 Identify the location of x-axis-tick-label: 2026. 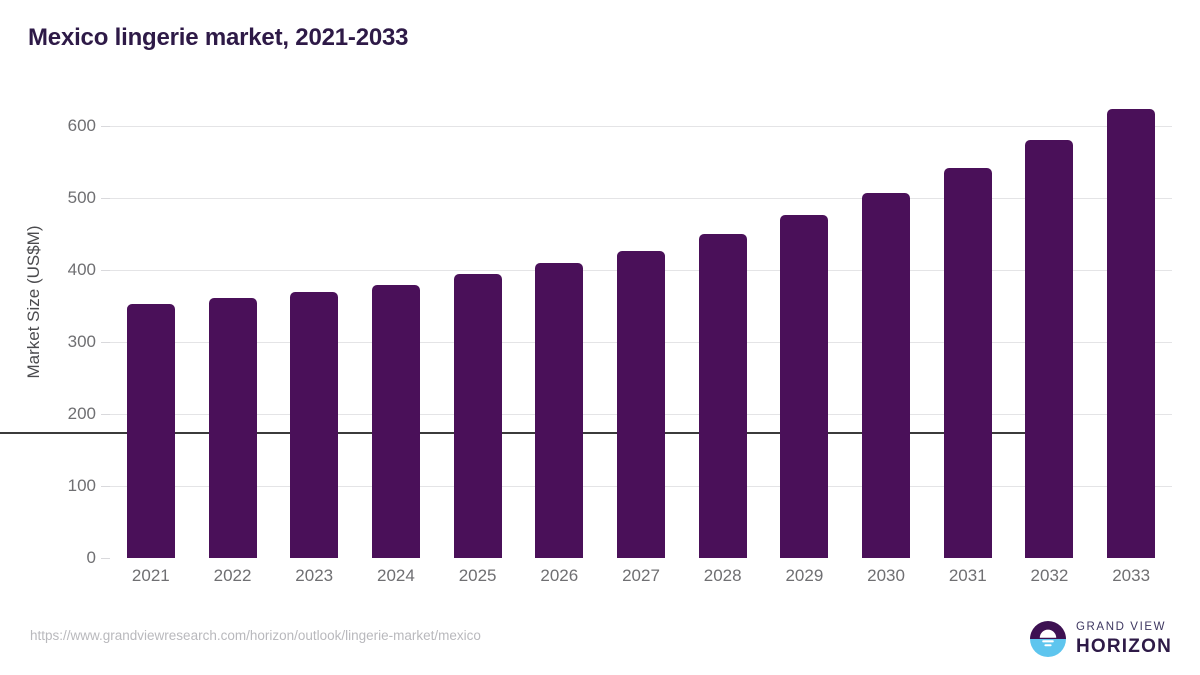
(559, 575).